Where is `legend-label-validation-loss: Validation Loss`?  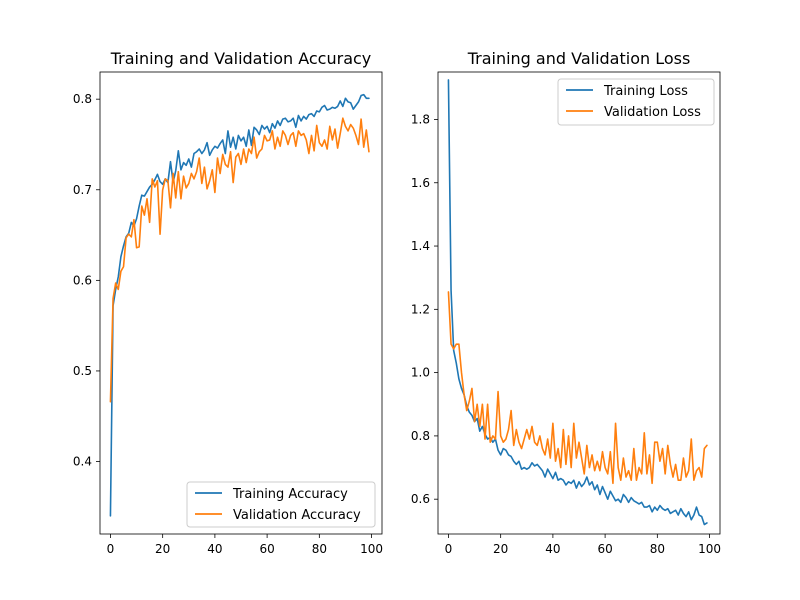 legend-label-validation-loss: Validation Loss is located at coordinates (652, 112).